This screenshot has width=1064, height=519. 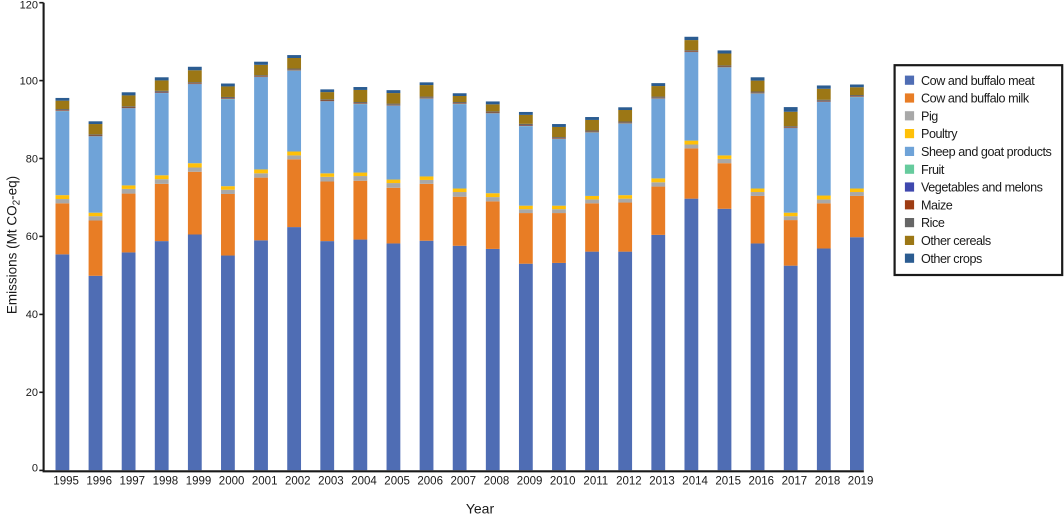 What do you see at coordinates (331, 482) in the screenshot?
I see `svg-text: 2003` at bounding box center [331, 482].